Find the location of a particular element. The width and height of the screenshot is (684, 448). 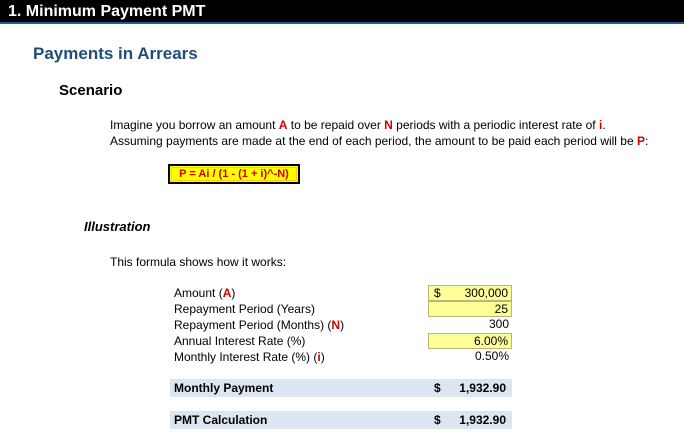

scenario-text: Imagine you borrow an amount is located at coordinates (194, 125).